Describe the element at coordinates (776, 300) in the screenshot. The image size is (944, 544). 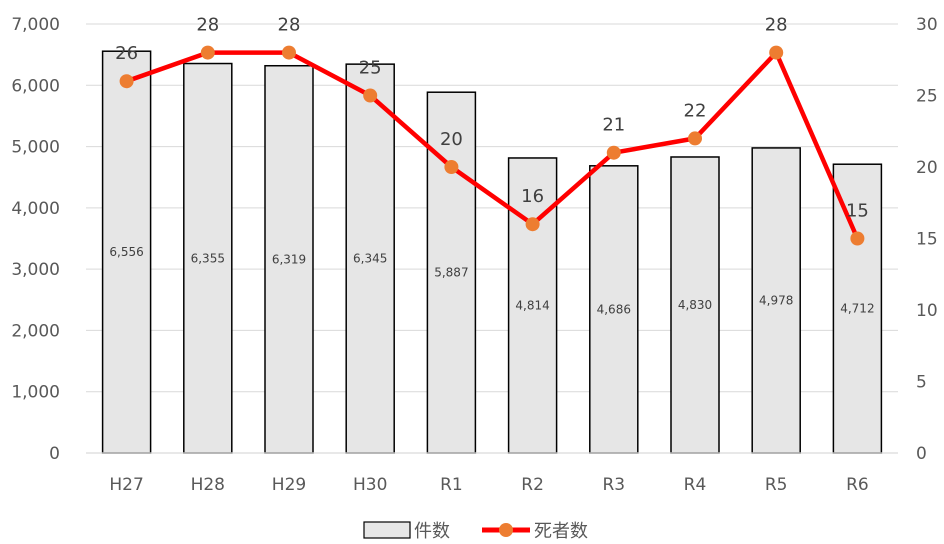
I see `bar-value-label: 4,978` at that location.